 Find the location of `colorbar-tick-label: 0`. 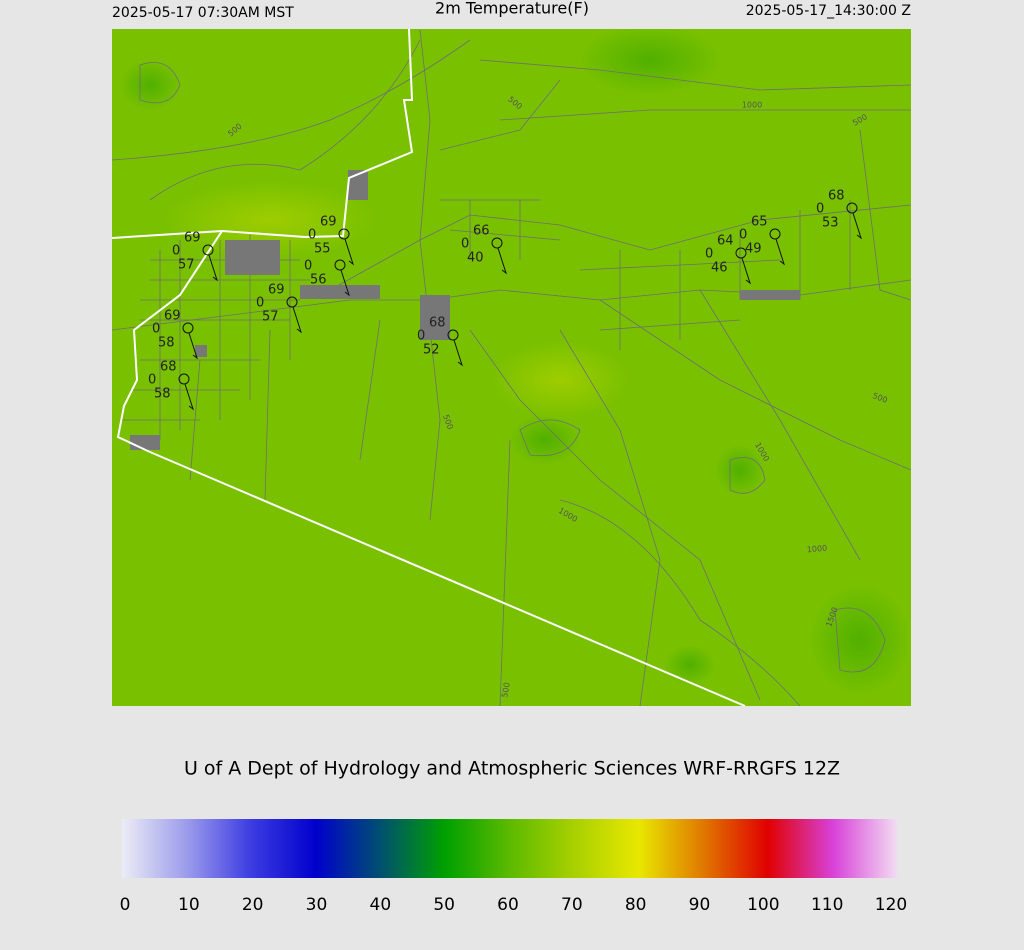

colorbar-tick-label: 0 is located at coordinates (125, 905).